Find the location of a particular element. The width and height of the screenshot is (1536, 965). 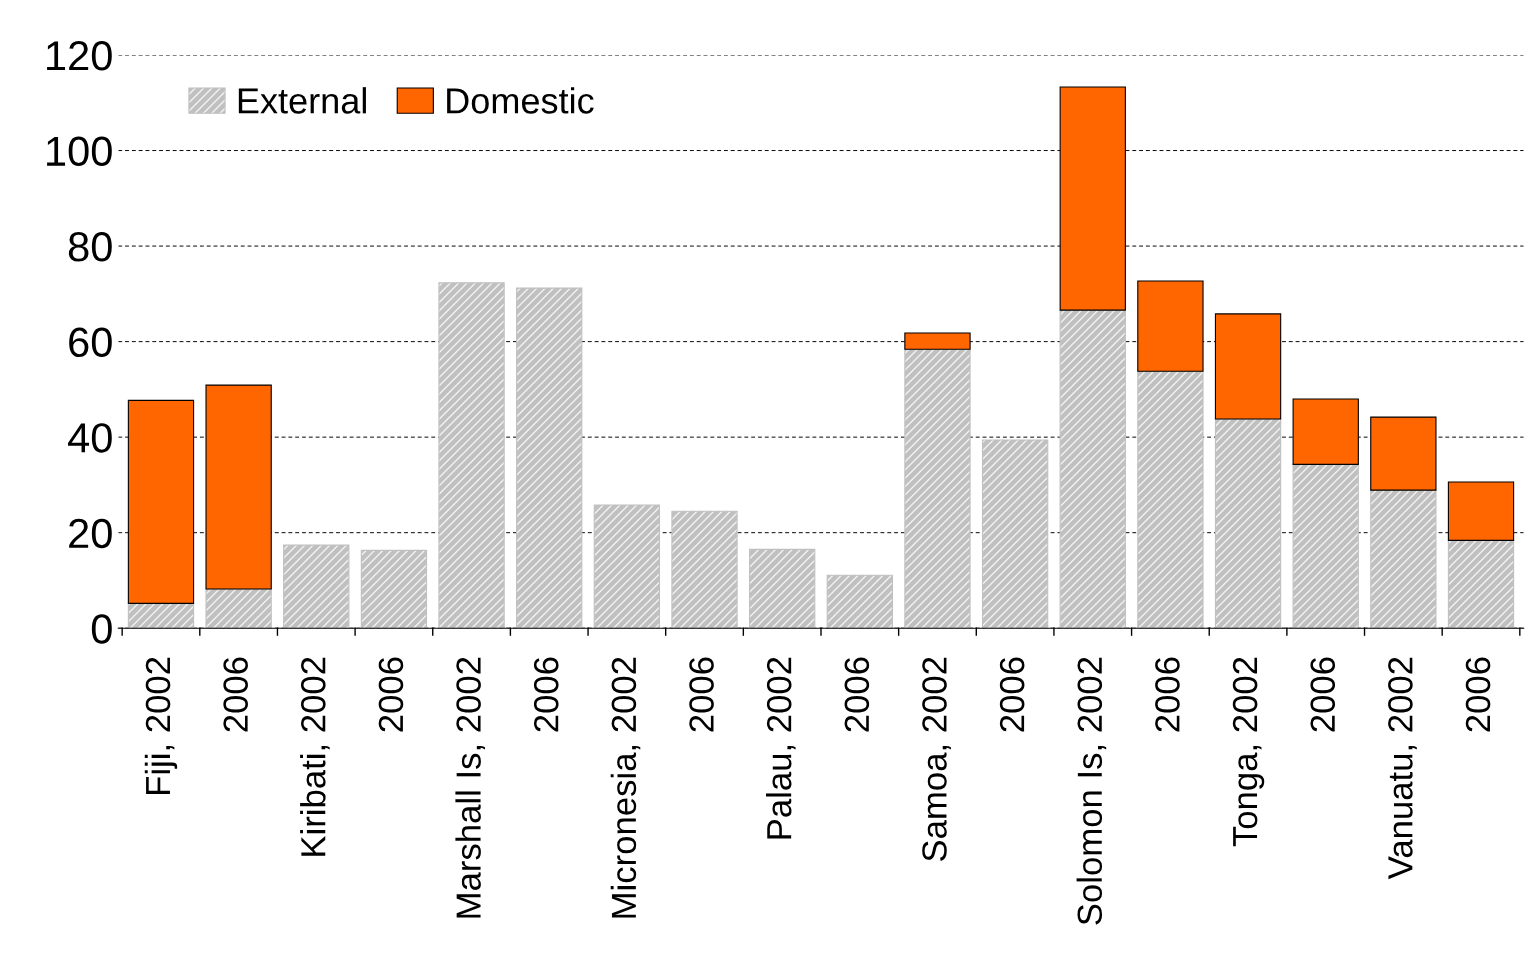

y-tick-label: 80 is located at coordinates (90, 247).